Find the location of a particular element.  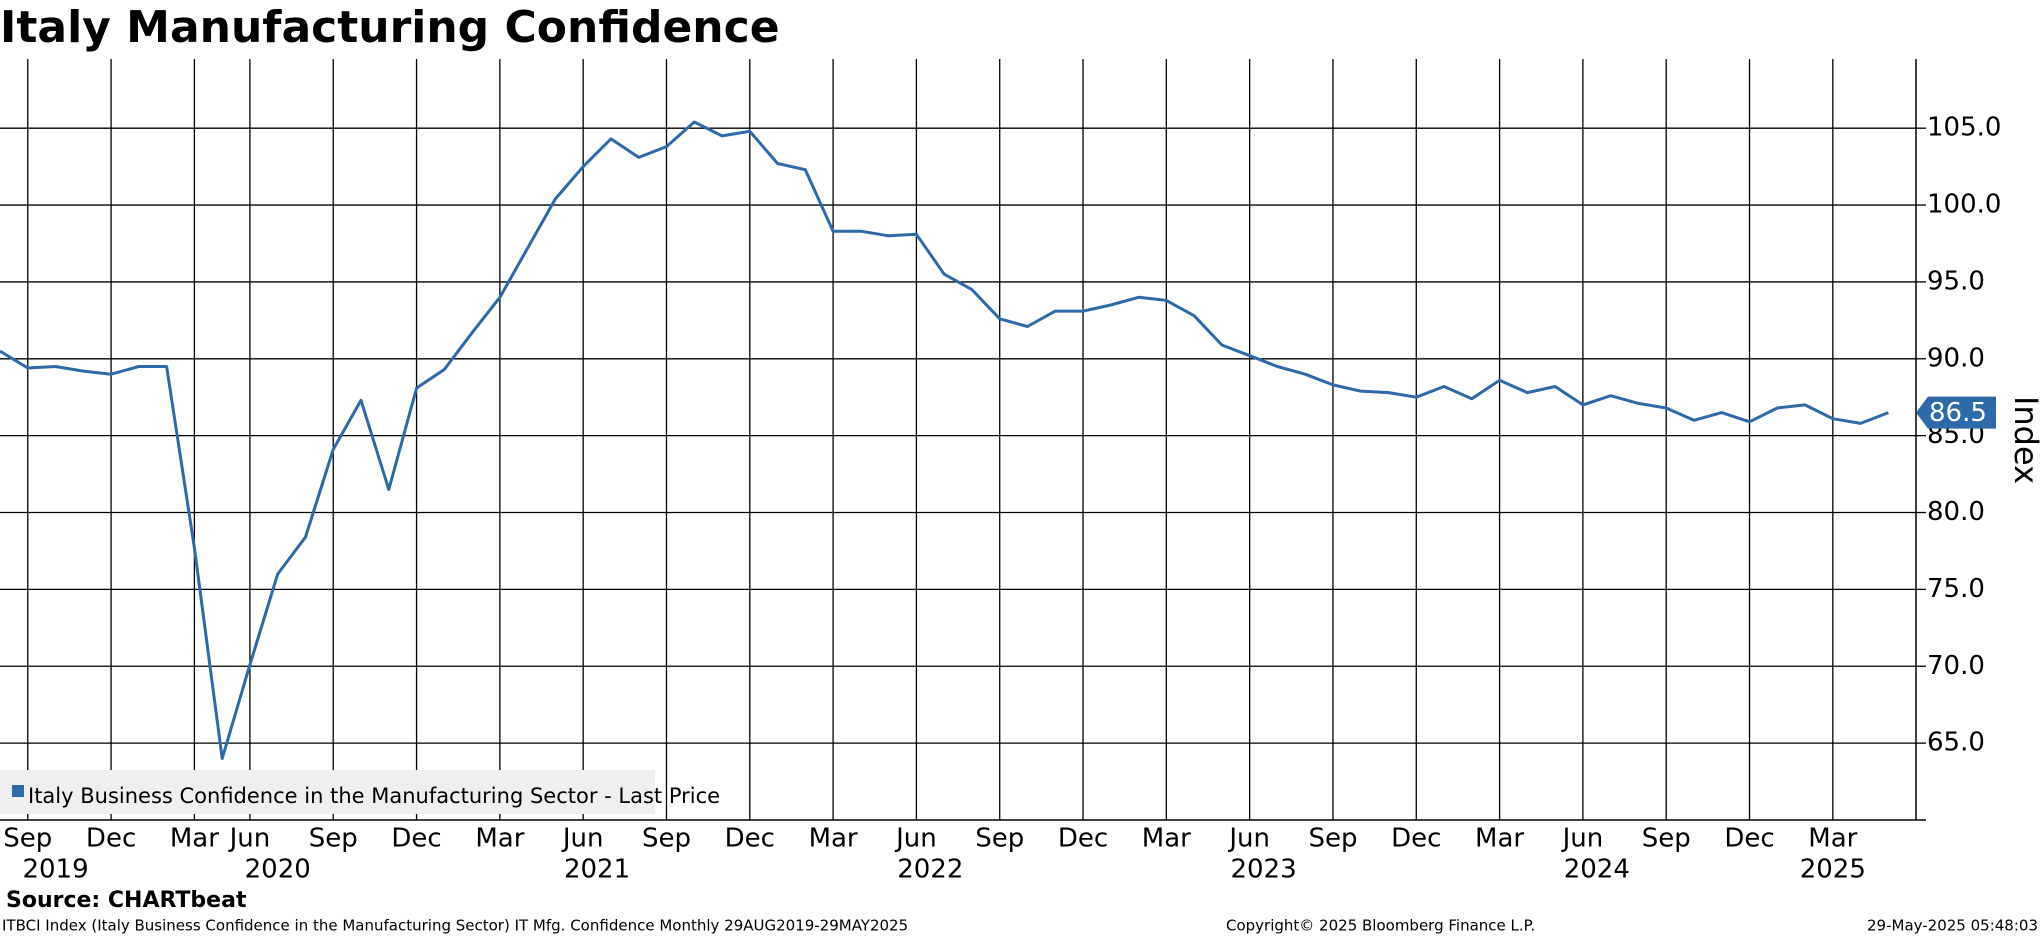

y-axis-label: Index is located at coordinates (2024, 440).